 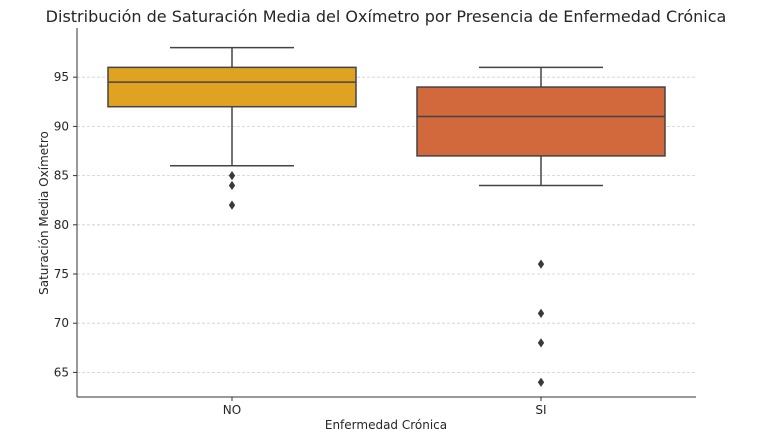 I want to click on x-tick-label: NO, so click(x=232, y=410).